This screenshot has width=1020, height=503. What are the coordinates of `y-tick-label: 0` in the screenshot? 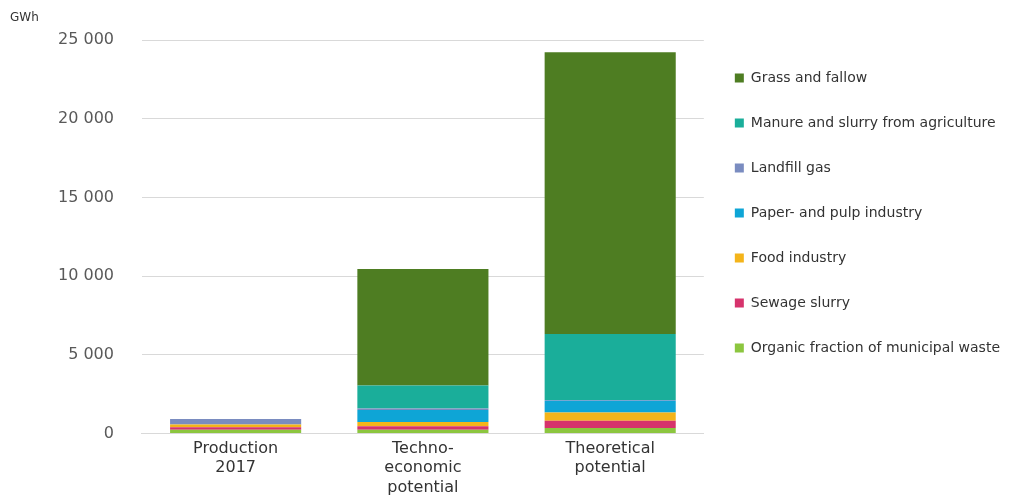 It's located at (108, 432).